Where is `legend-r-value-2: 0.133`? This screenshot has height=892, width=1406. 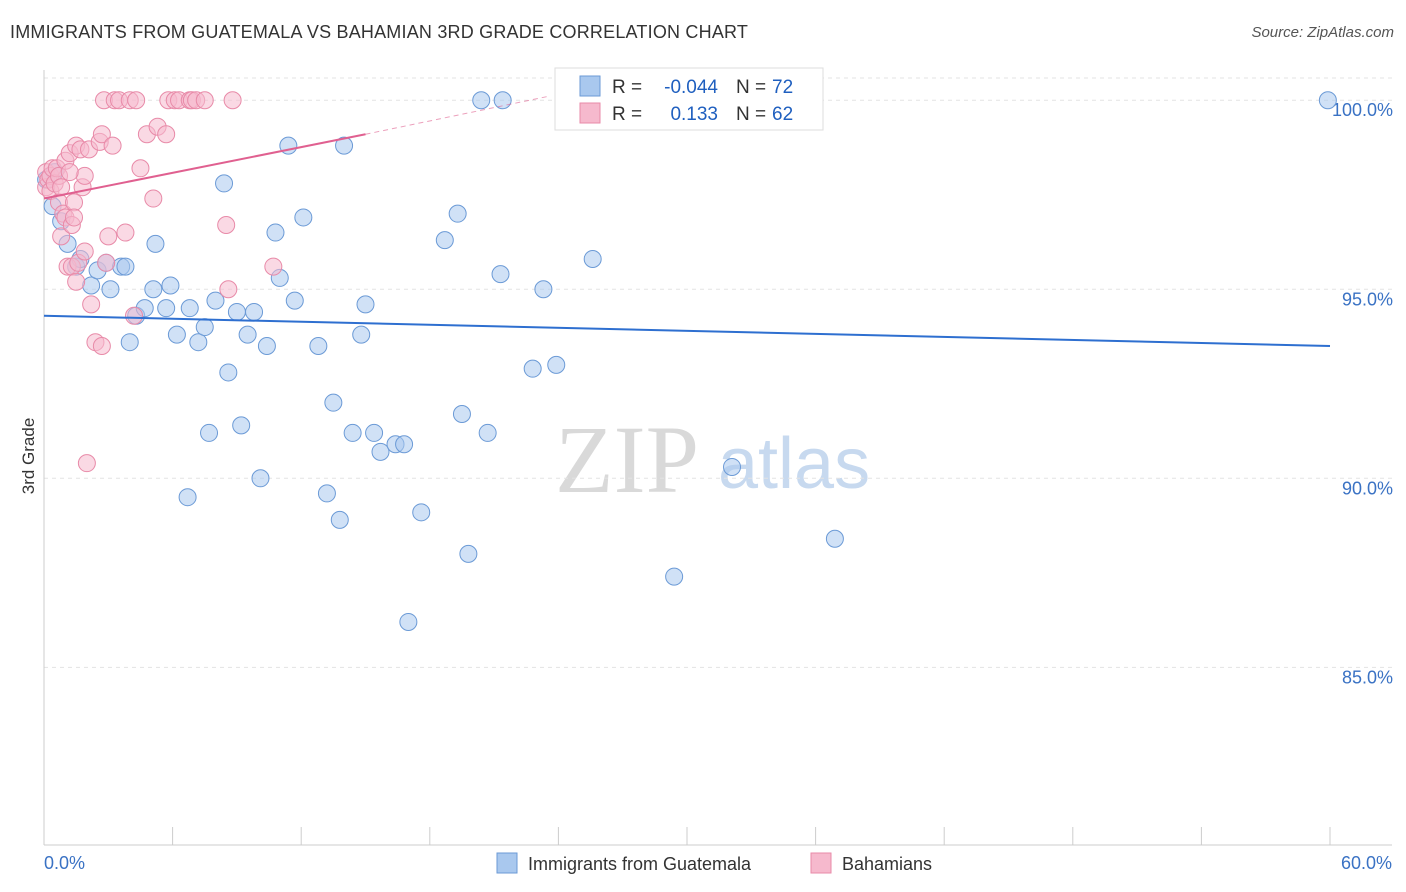 legend-r-value-2: 0.133 is located at coordinates (694, 114).